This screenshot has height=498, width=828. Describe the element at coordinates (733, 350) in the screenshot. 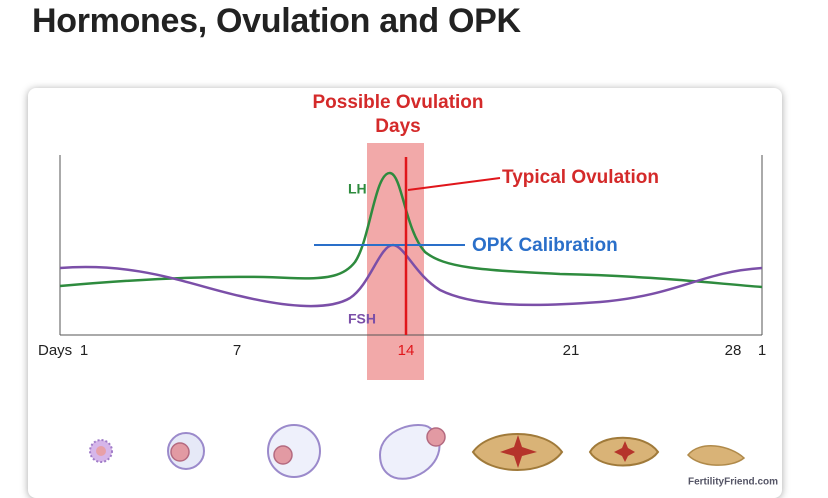

I see `day-label: 28` at that location.